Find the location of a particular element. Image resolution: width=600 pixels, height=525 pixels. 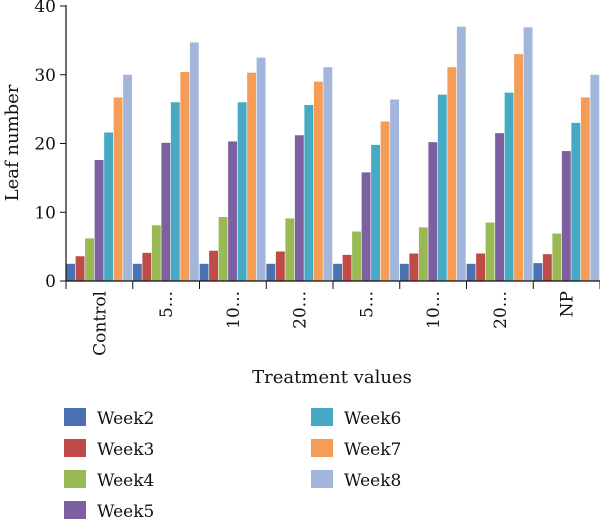

y-tick-label-10: 10 is located at coordinates (45, 213).